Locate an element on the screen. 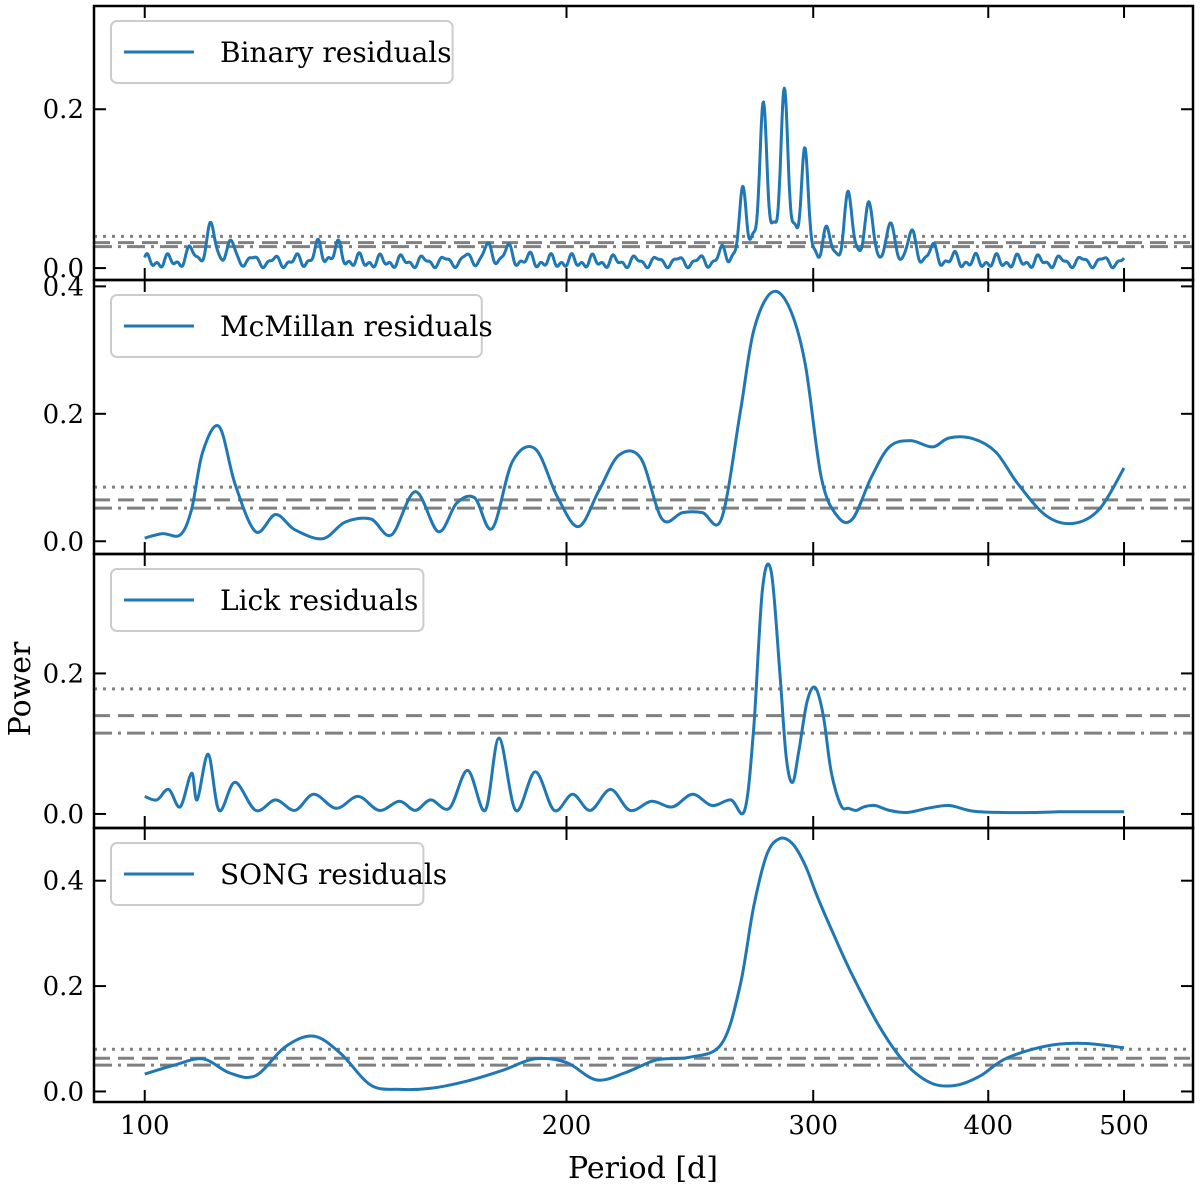  legend: Binary residuals is located at coordinates (282, 52).